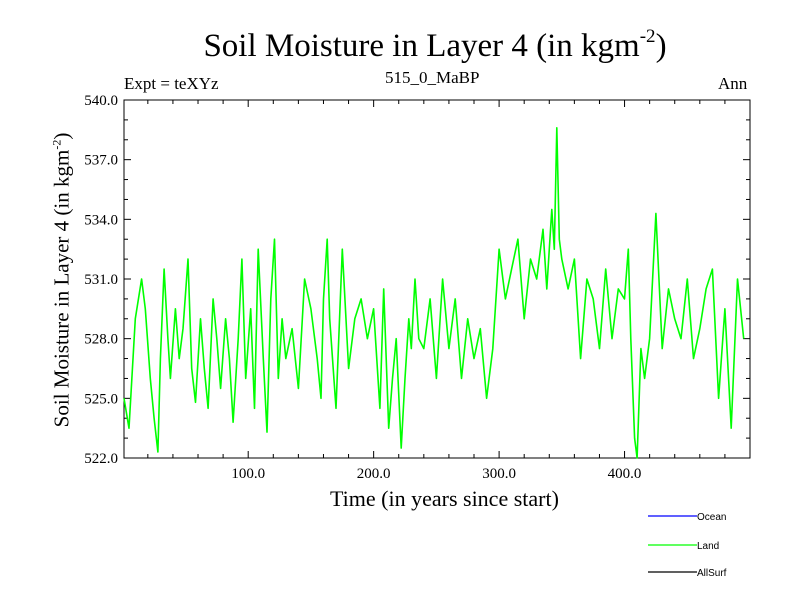  Describe the element at coordinates (171, 83) in the screenshot. I see `experiment-label: Expt = teXYz` at that location.